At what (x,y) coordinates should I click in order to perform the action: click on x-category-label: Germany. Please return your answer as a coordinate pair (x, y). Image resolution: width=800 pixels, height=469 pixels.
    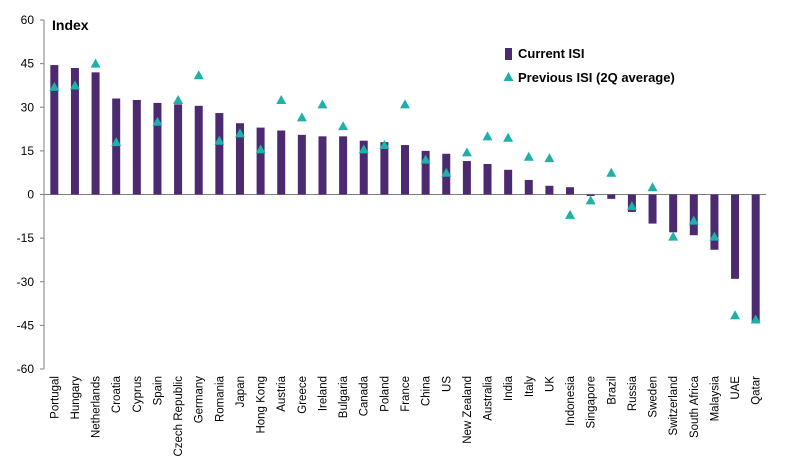
    Looking at the image, I should click on (200, 400).